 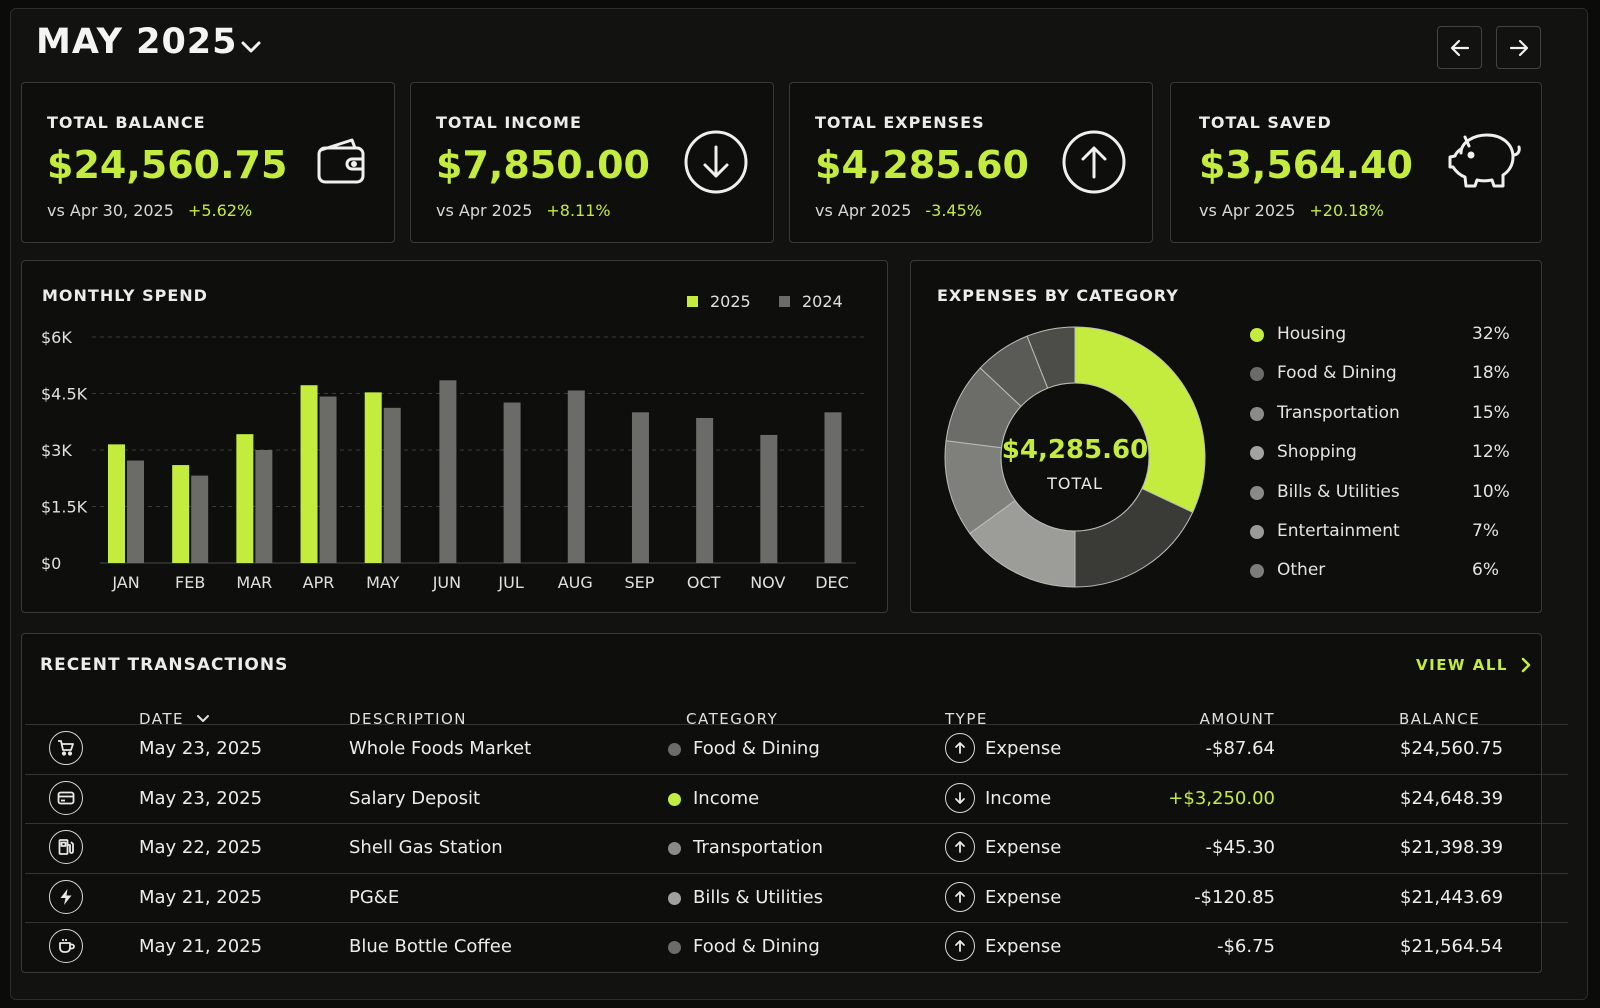 What do you see at coordinates (966, 719) in the screenshot?
I see `column-header-type: TYPE` at bounding box center [966, 719].